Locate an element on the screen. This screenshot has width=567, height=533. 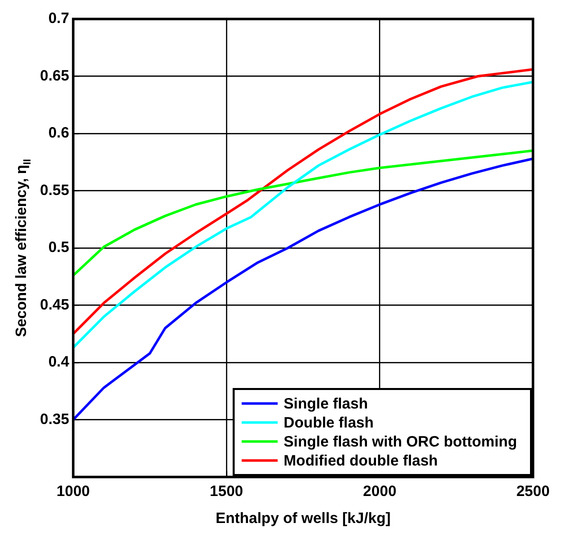
x-tick-label: 1500 is located at coordinates (227, 491).